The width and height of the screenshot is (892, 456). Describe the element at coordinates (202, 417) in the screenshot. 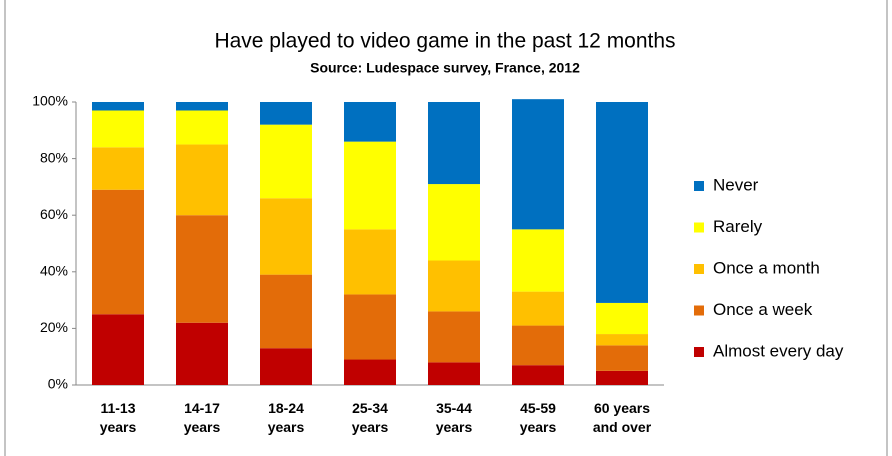

I see `x-tick-label: 14-17 years` at that location.